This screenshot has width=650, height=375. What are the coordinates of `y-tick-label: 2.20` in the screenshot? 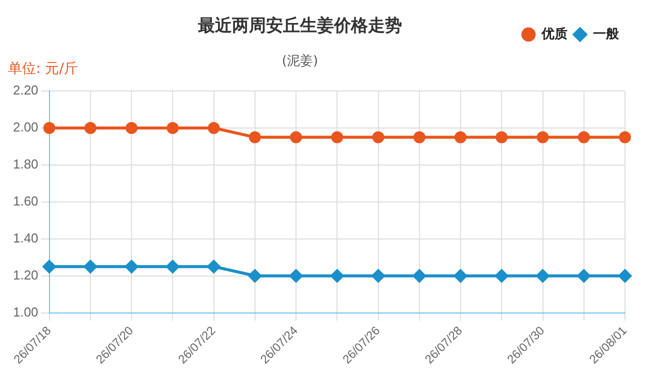 It's located at (25, 90).